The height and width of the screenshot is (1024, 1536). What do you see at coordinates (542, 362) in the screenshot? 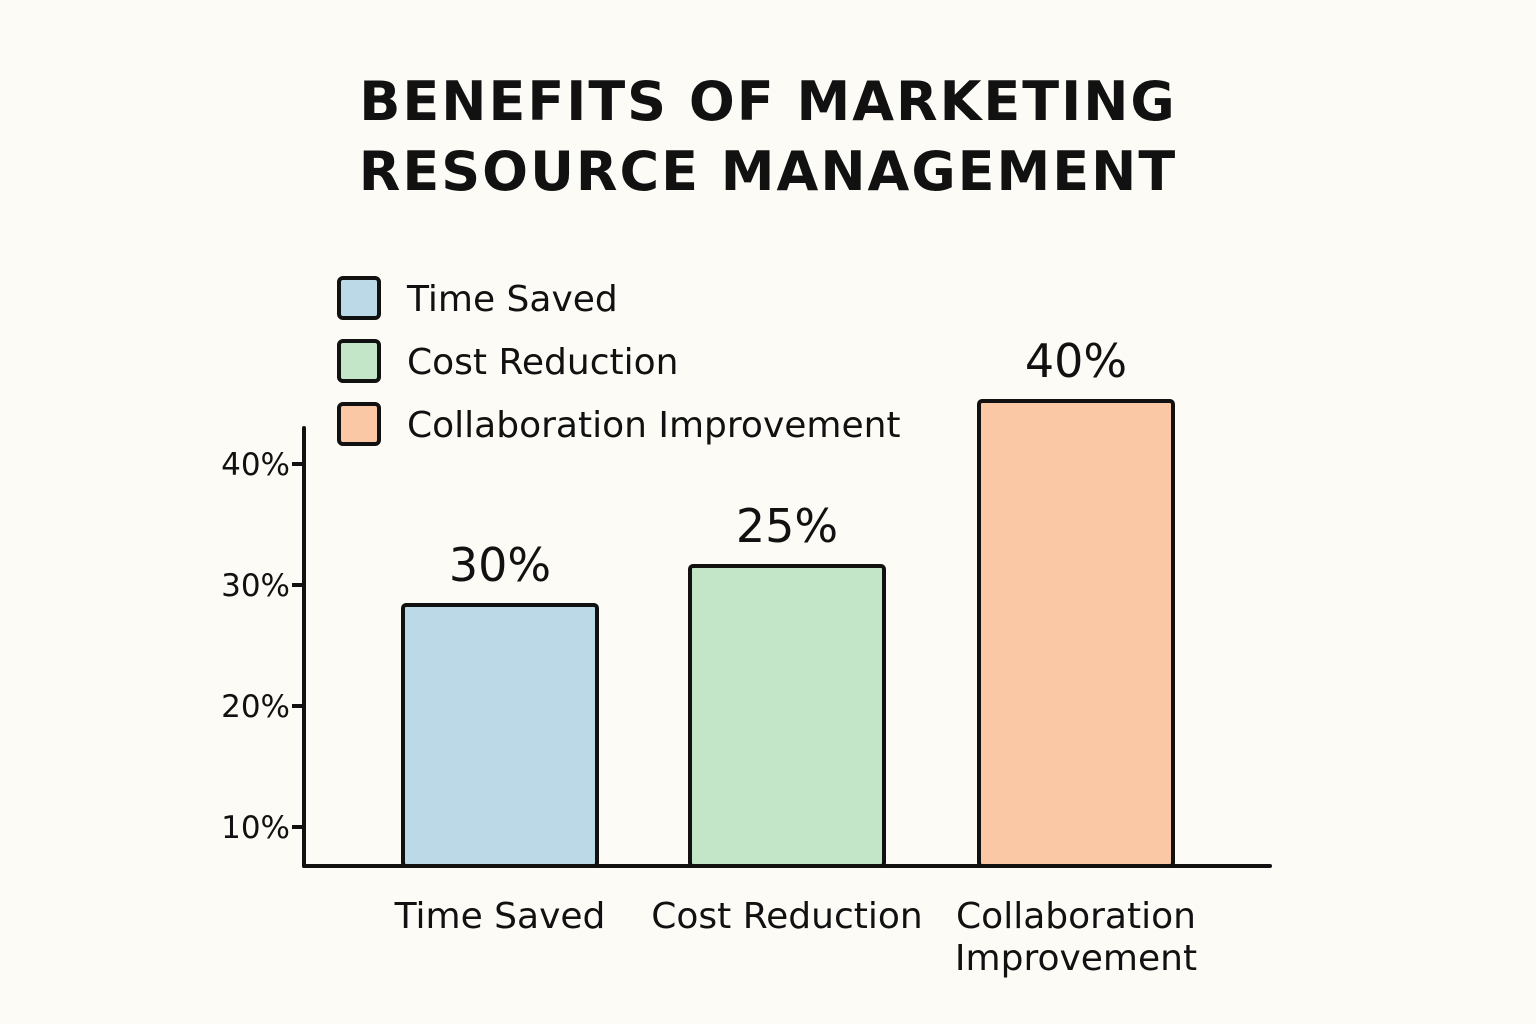
I see `legend-label: Cost Reduction` at bounding box center [542, 362].